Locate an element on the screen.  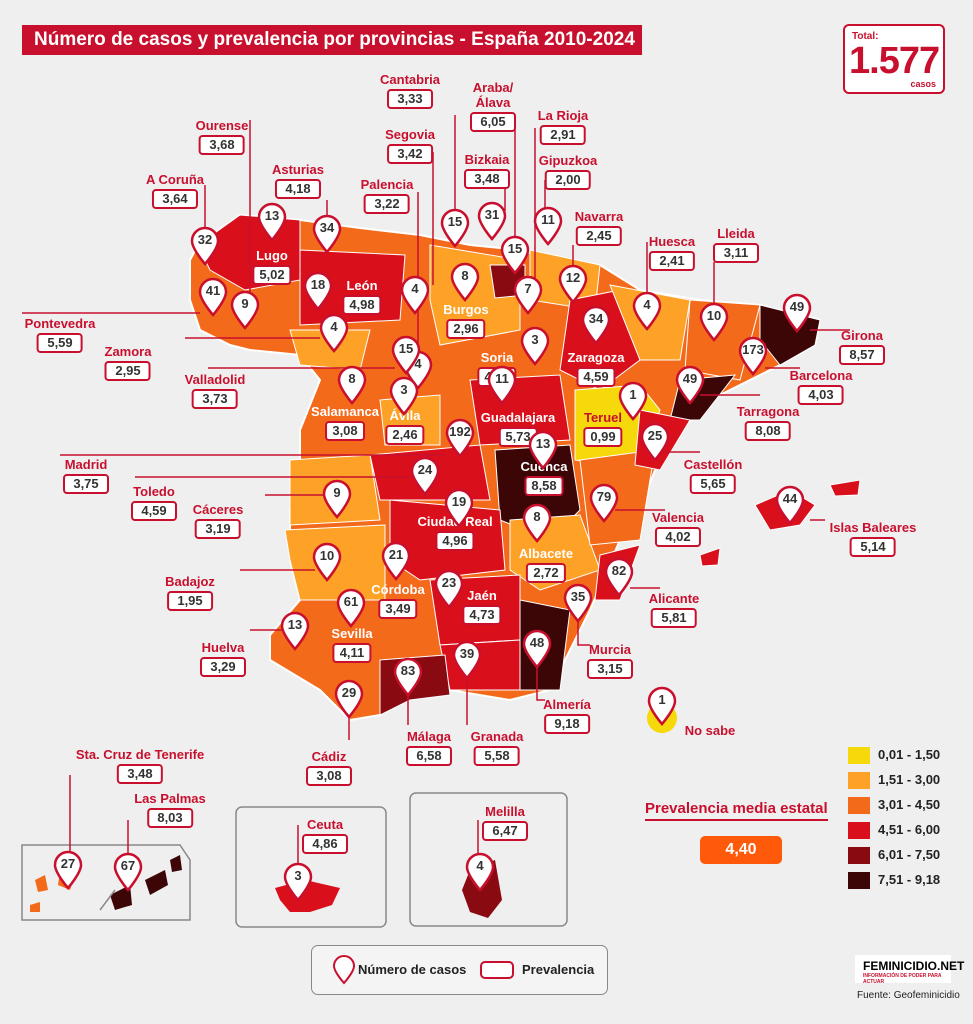
case-pin-ourense: 9 is located at coordinates (245, 310).